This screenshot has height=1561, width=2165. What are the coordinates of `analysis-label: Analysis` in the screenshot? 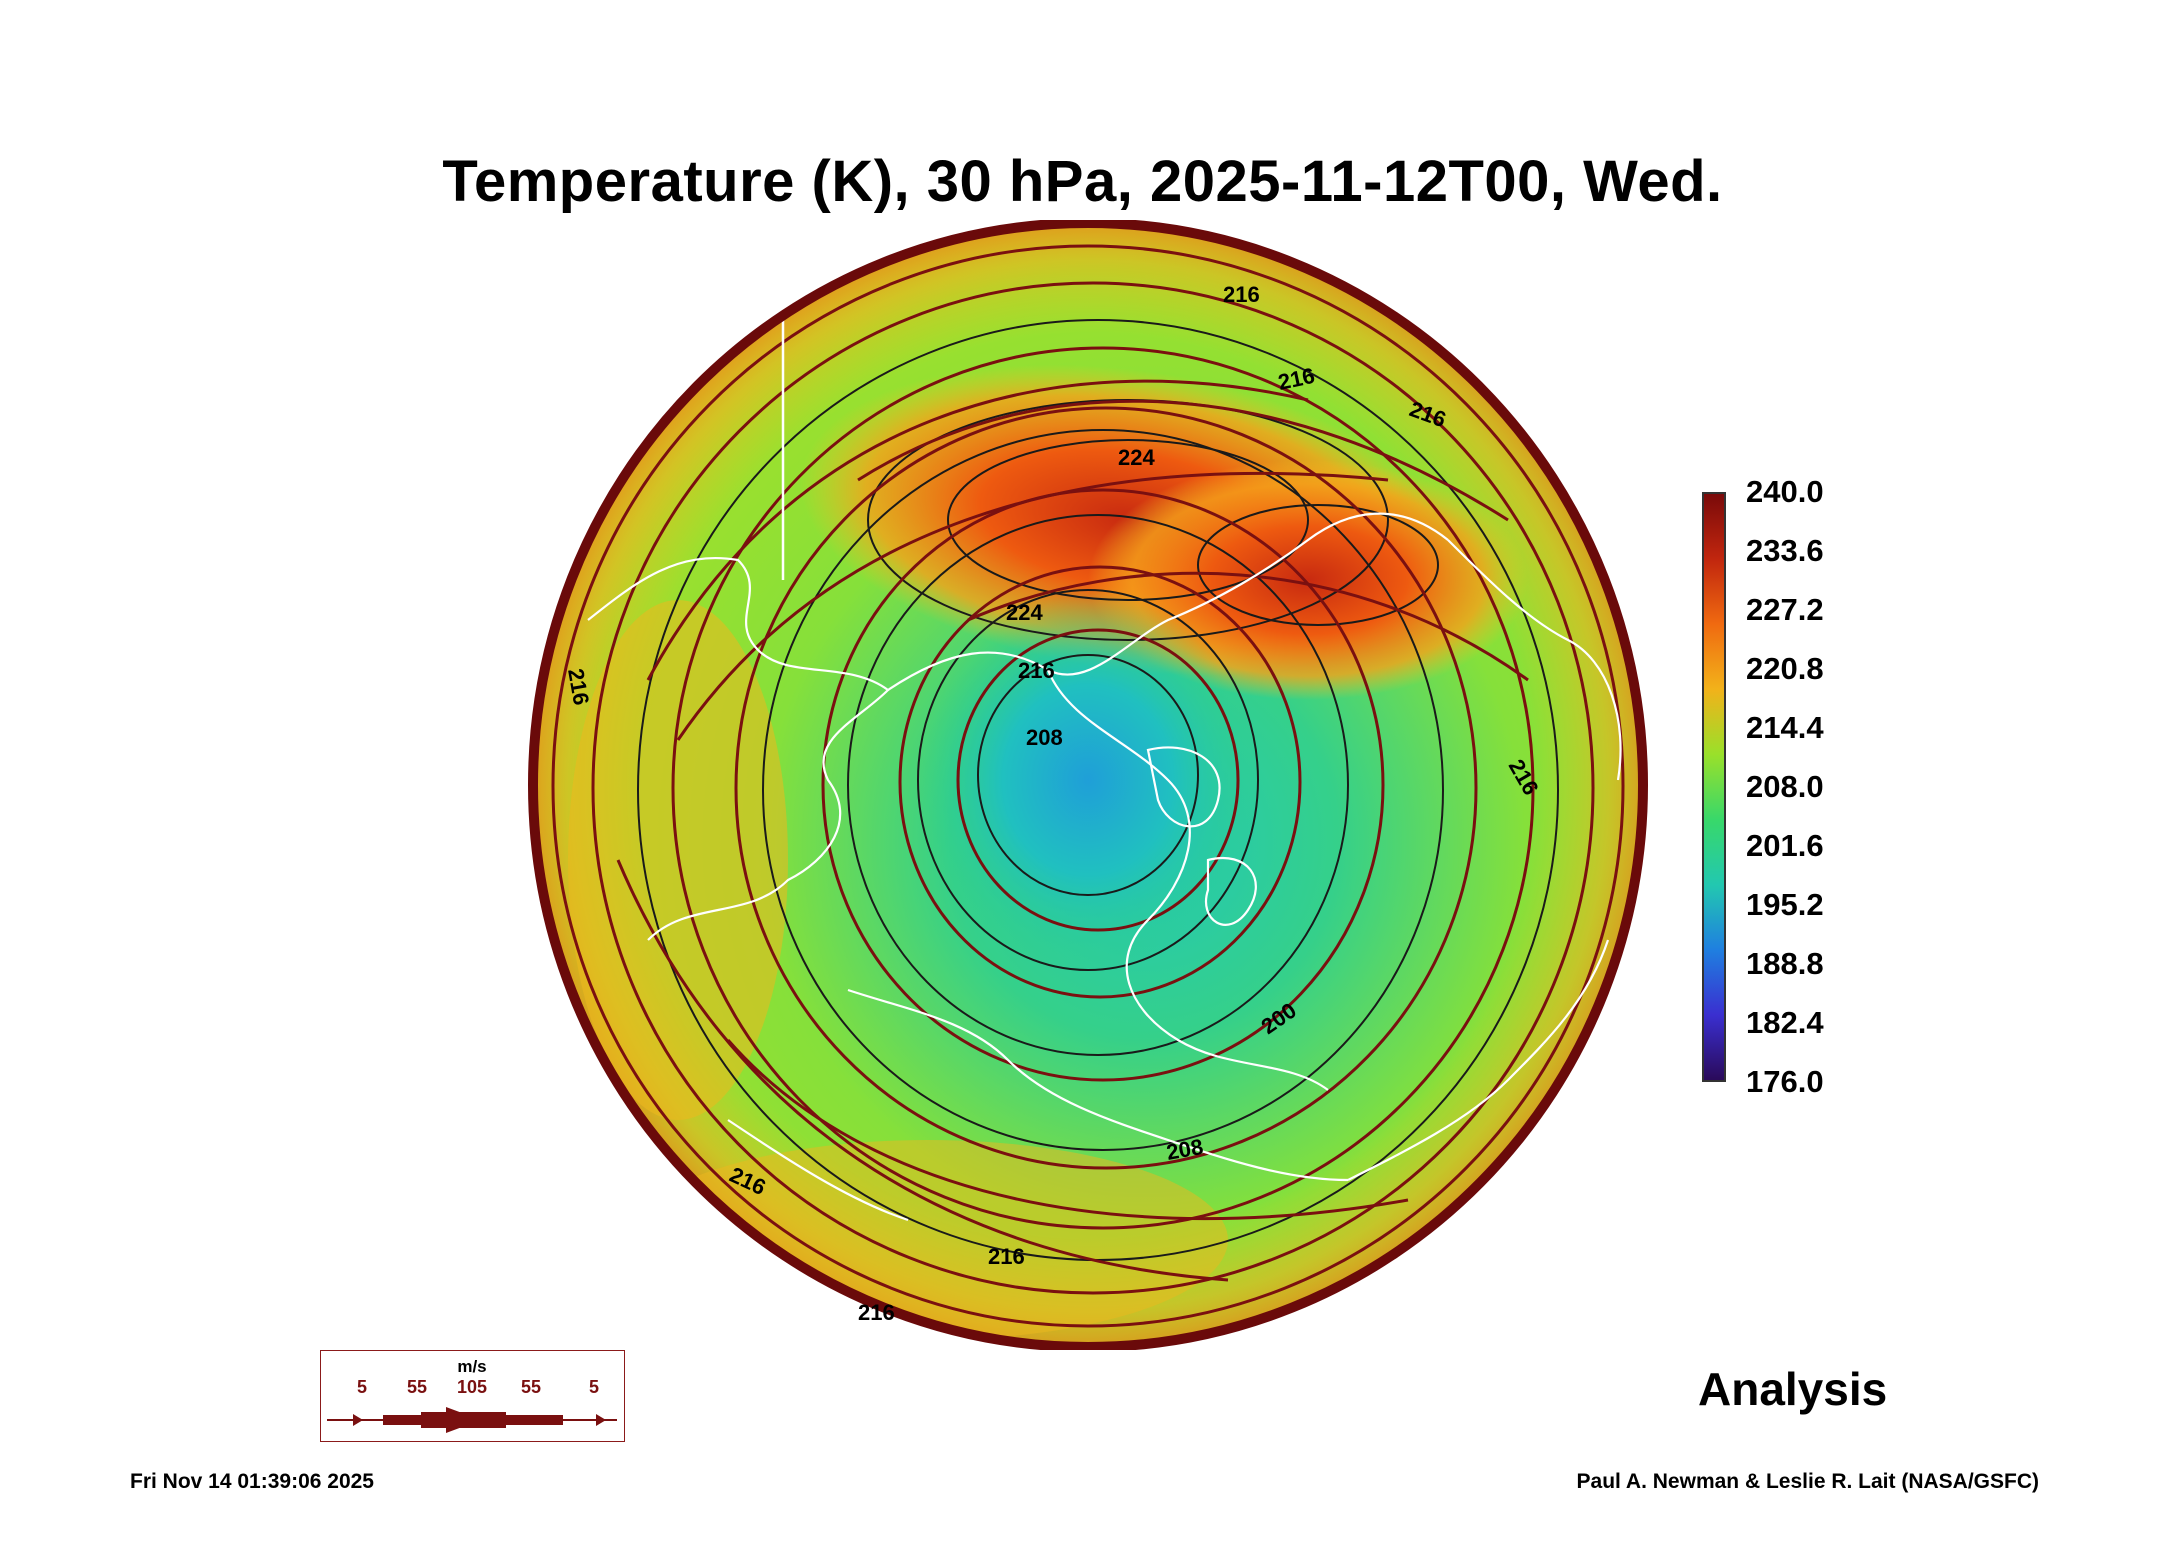 It's located at (1793, 1389).